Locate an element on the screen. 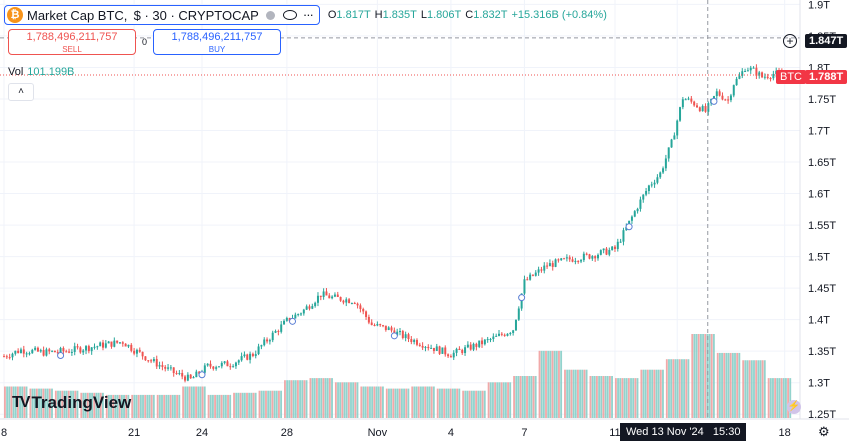 Image resolution: width=849 pixels, height=443 pixels. tradingview-logo: TV TradingView is located at coordinates (71, 403).